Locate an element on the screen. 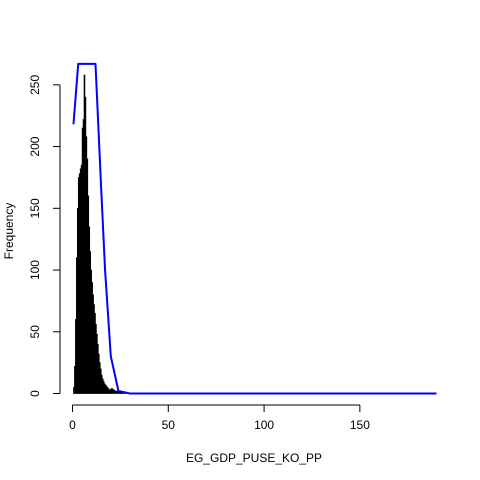  x-tick-label: 0 is located at coordinates (72, 425).